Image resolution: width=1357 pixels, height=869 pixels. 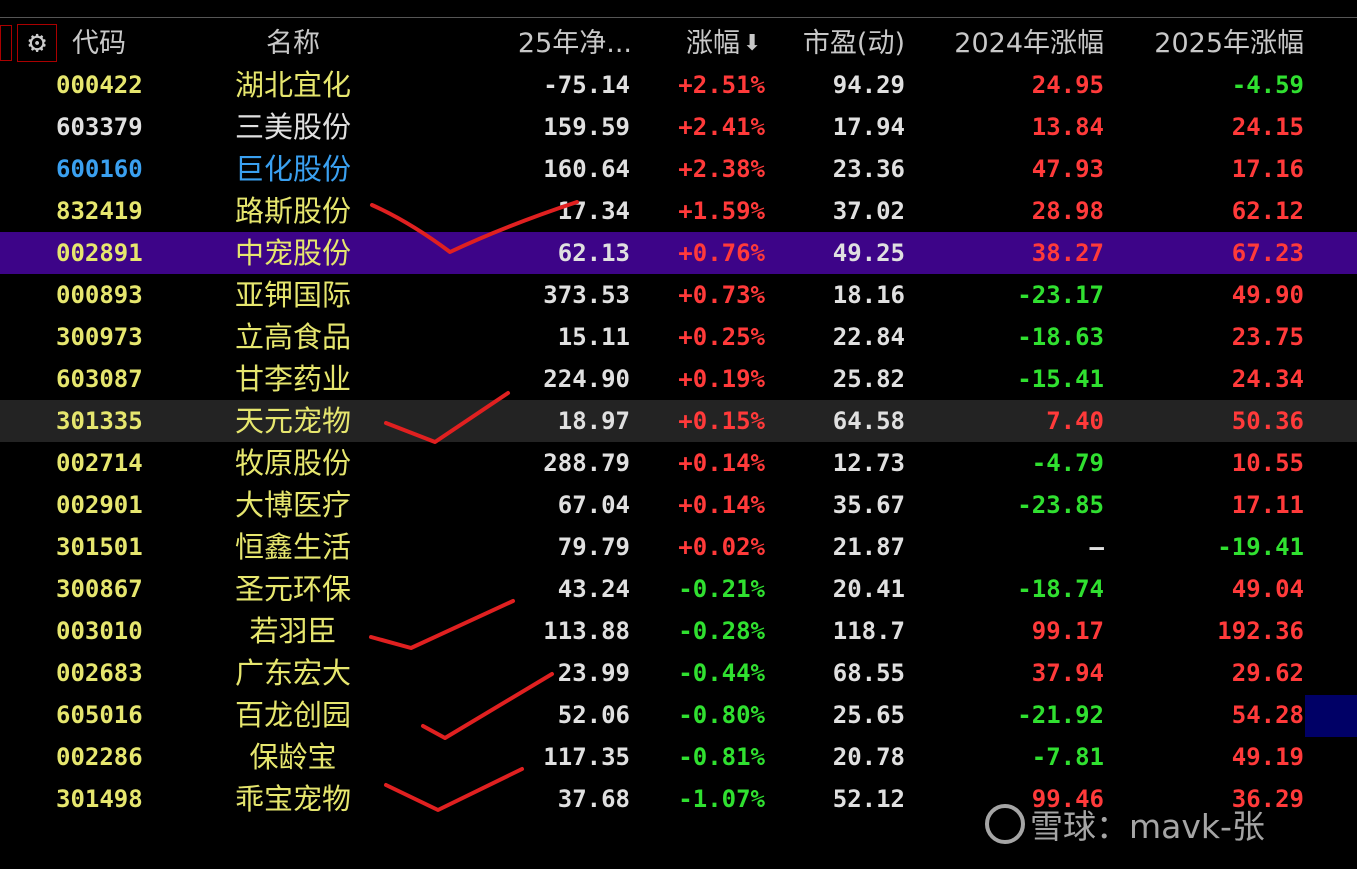 What do you see at coordinates (678, 421) in the screenshot?
I see `table-row: 301335 天元宠物 18.97 +0.15% 64.58 7.40 50.36` at bounding box center [678, 421].